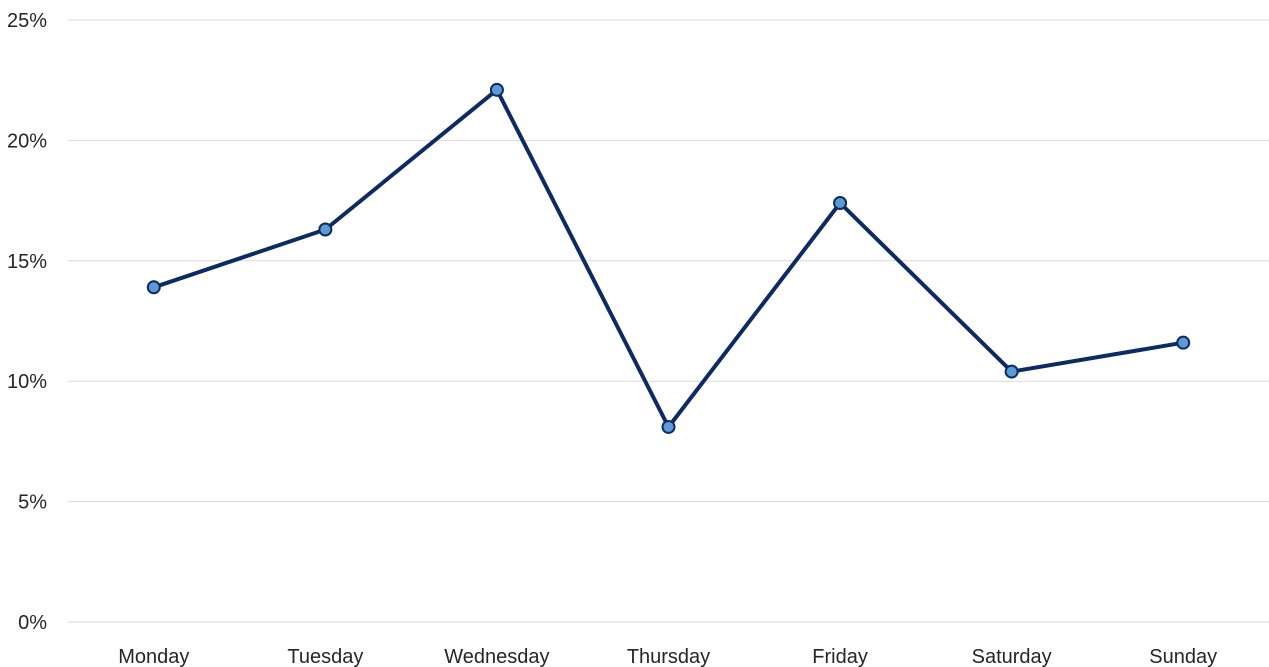 The height and width of the screenshot is (667, 1269). Describe the element at coordinates (496, 656) in the screenshot. I see `x-tick-label: Wednesday` at that location.